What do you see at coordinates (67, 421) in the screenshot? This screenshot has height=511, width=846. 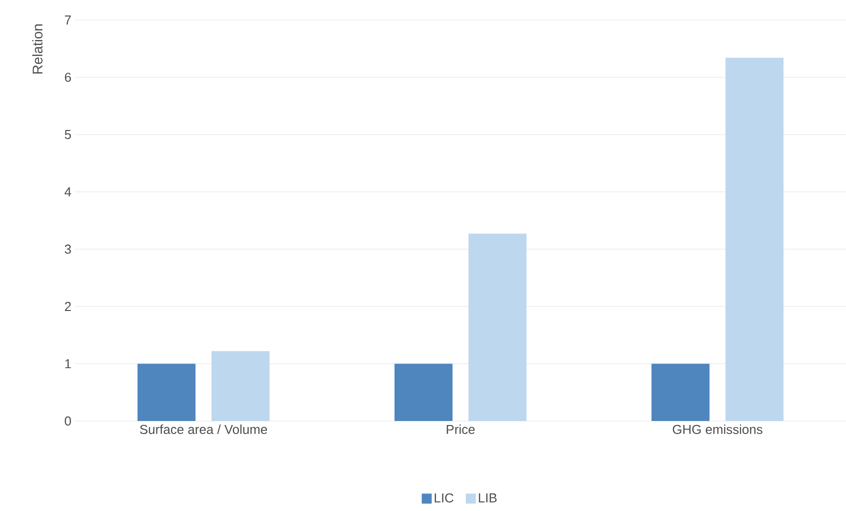 I see `y-tick-label: 0` at bounding box center [67, 421].